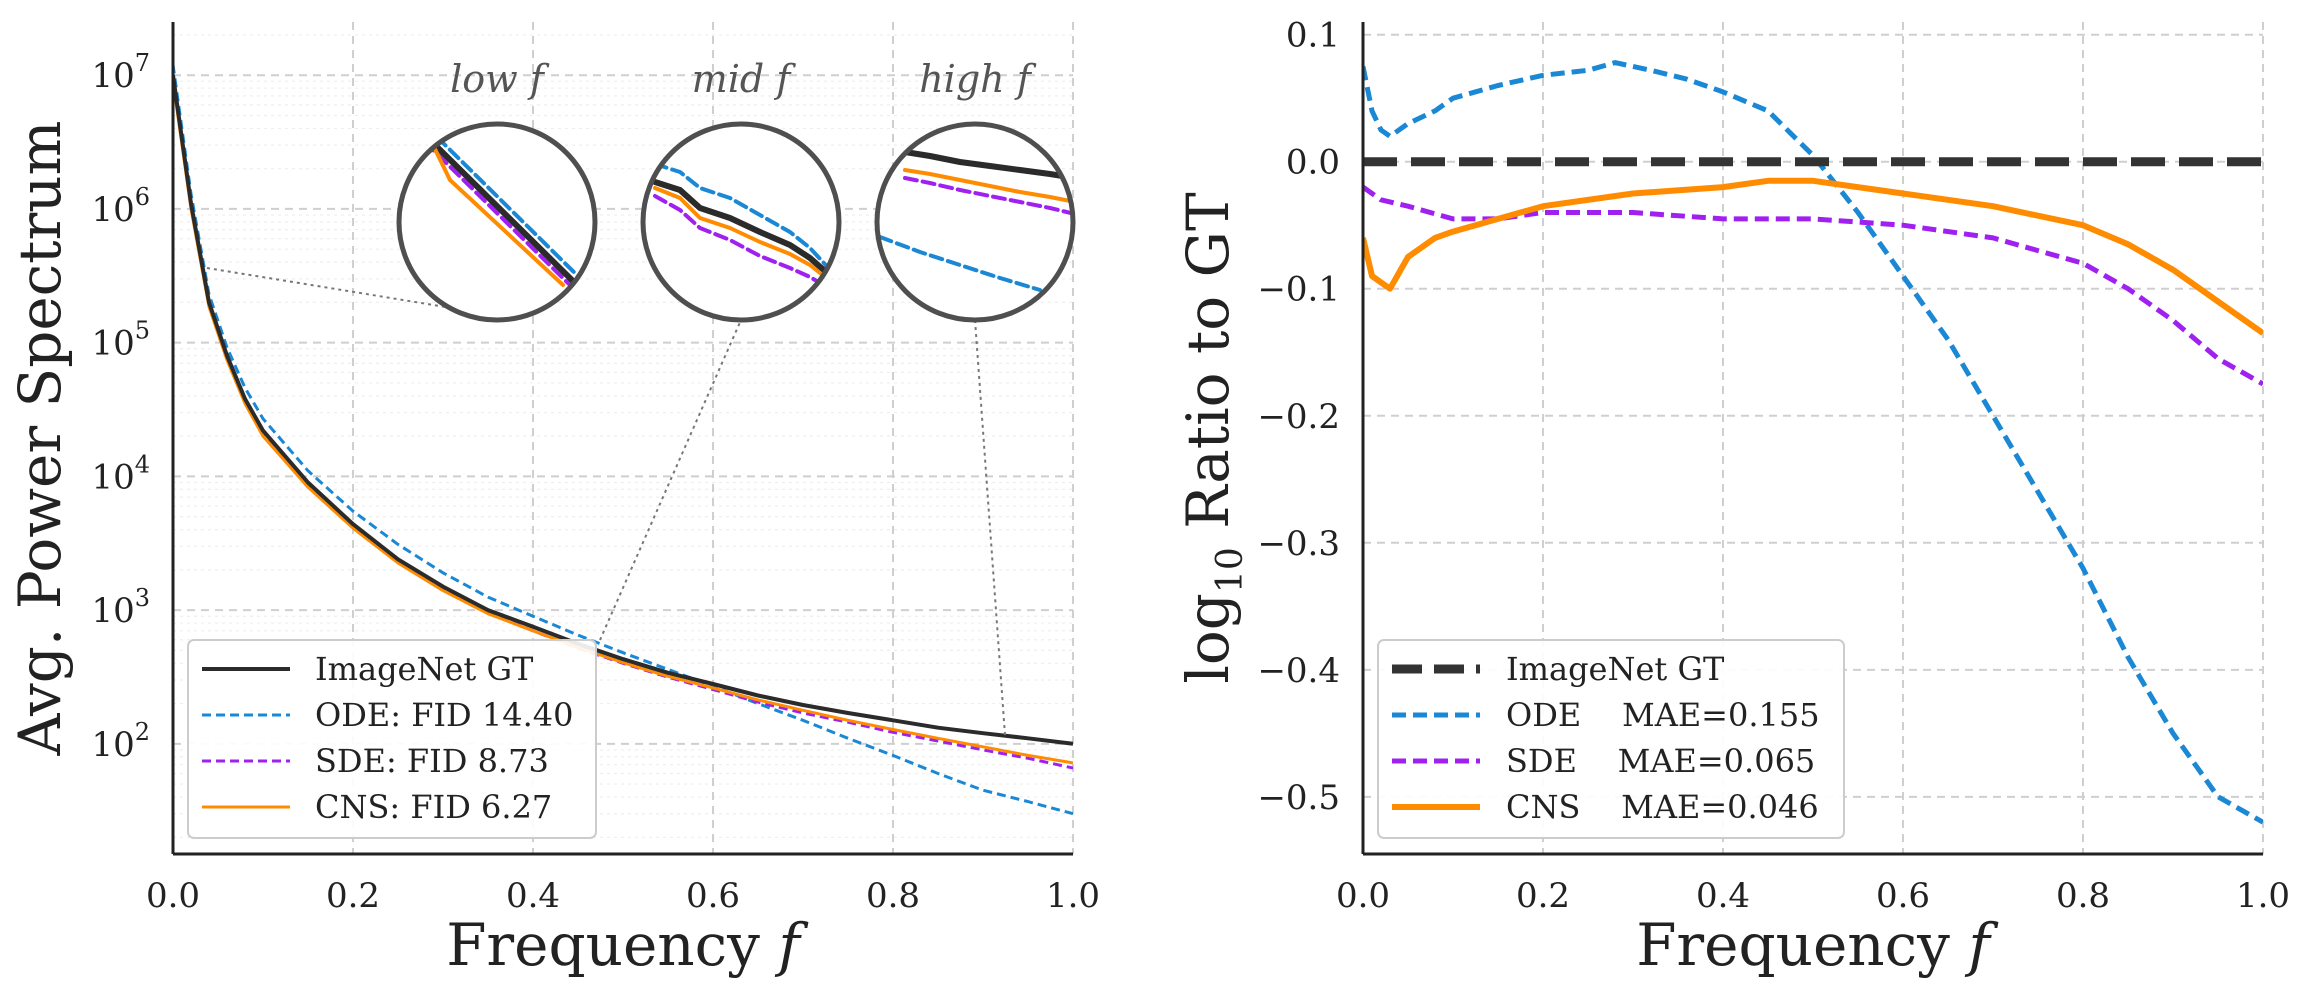 The width and height of the screenshot is (2314, 1007). I want to click on left-x-tick-label: 0.2, so click(353, 896).